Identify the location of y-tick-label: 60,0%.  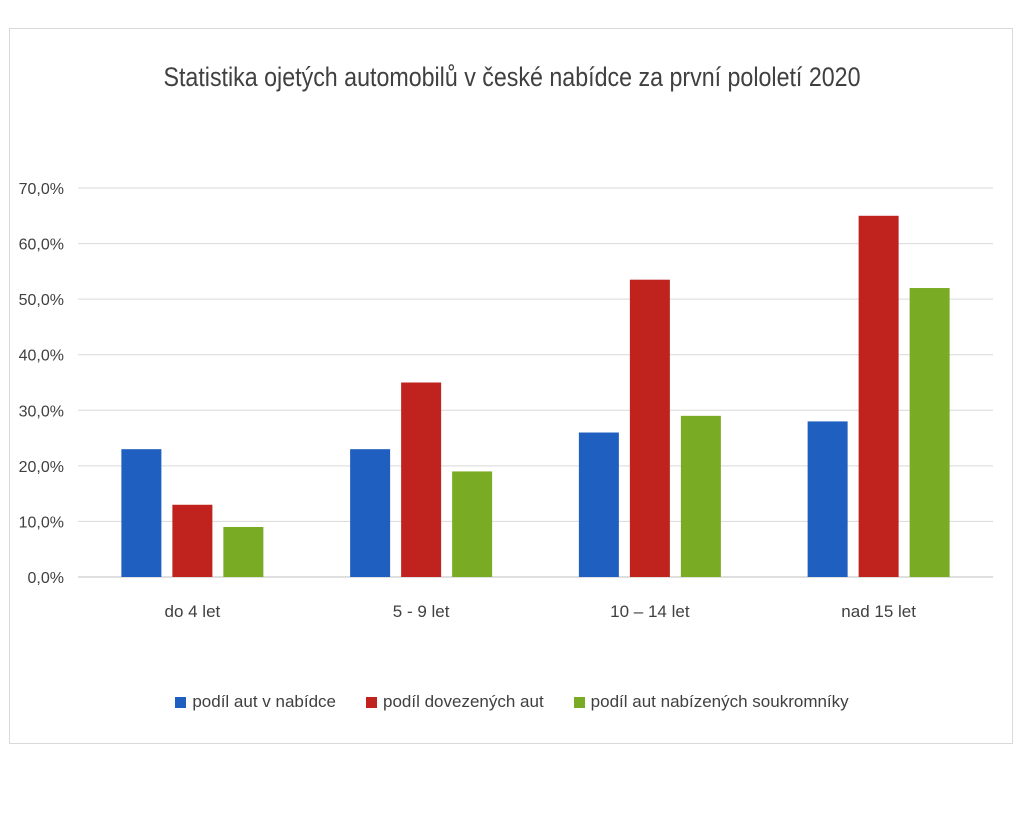
(41, 245).